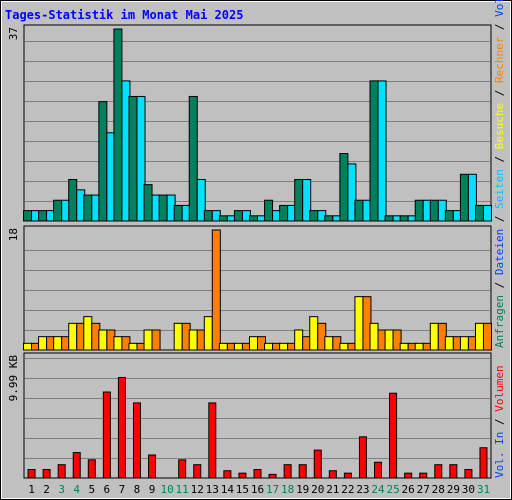  I want to click on x-tick-label-day-6: 6, so click(107, 489).